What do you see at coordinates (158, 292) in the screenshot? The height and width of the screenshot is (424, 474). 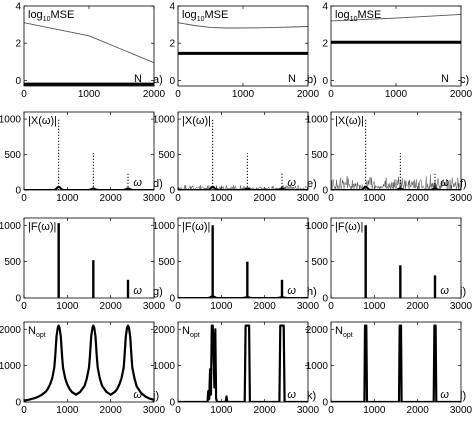 I see `panel-letter: g)` at bounding box center [158, 292].